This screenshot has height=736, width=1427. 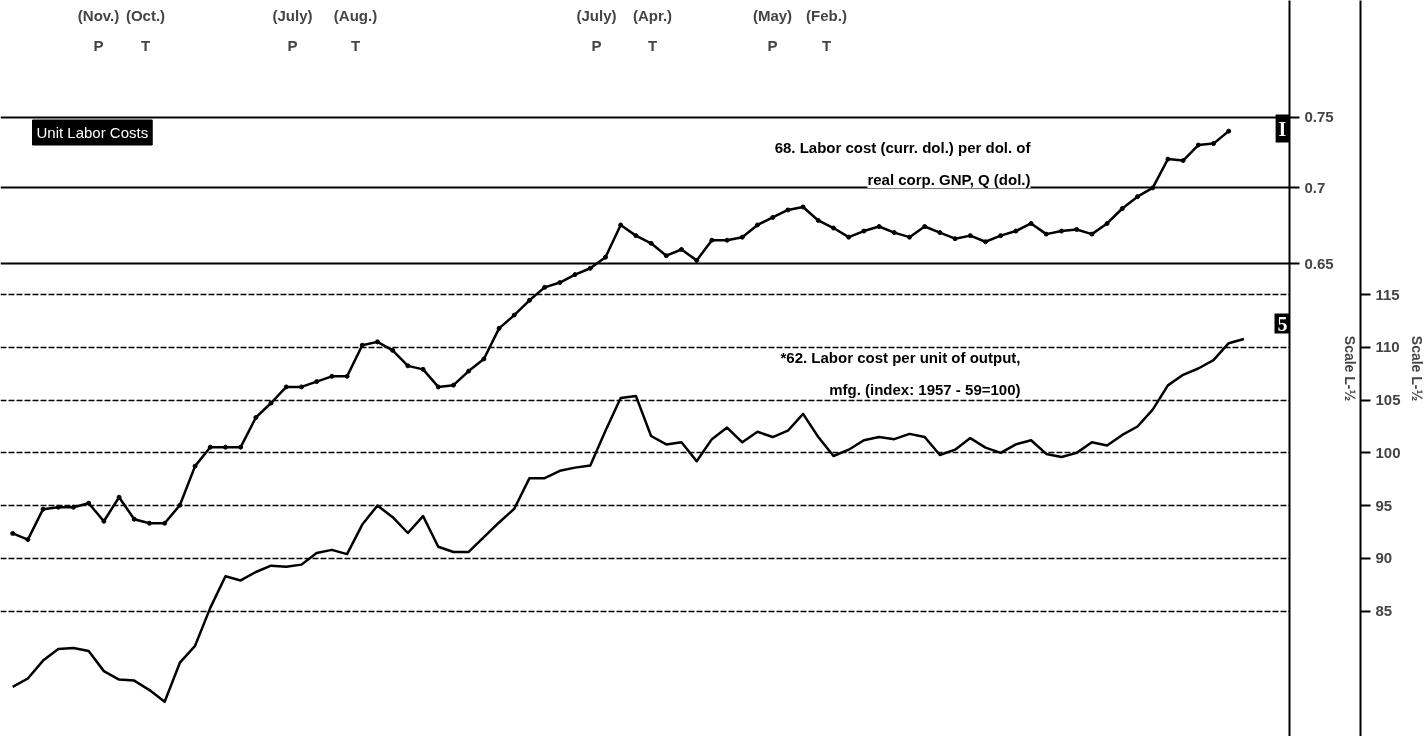 What do you see at coordinates (1319, 117) in the screenshot?
I see `y-tick-label: 0.75` at bounding box center [1319, 117].